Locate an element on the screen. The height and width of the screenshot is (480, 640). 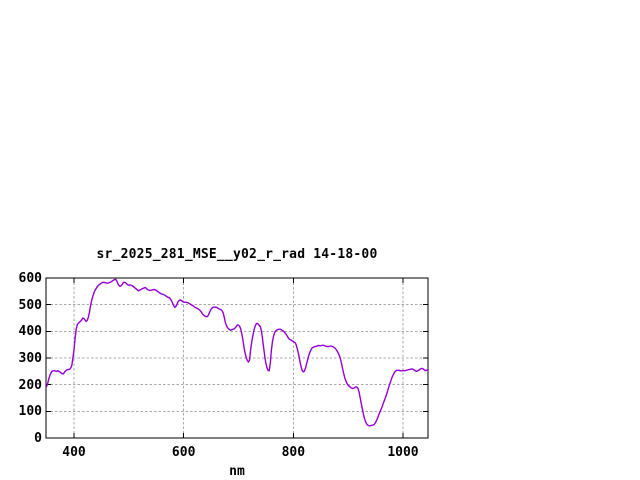
x-tick-label: 1000 is located at coordinates (403, 452).